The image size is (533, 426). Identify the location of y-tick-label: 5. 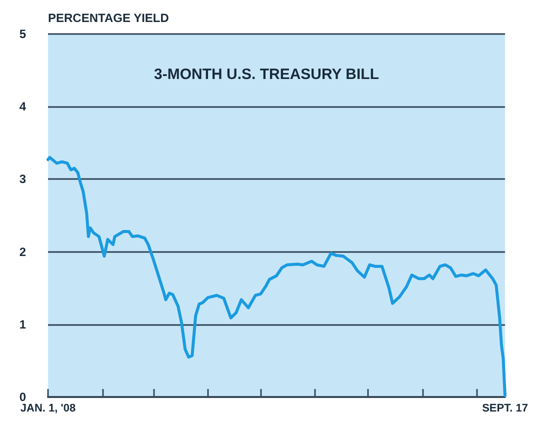
(22, 34).